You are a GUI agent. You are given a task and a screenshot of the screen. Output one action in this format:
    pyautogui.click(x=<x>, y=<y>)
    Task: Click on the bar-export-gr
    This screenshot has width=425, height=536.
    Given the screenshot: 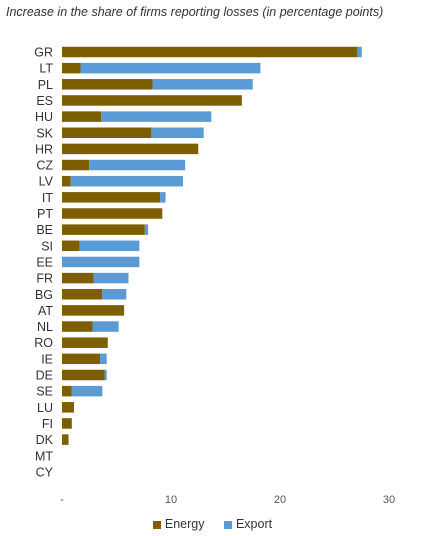 What is the action you would take?
    pyautogui.click(x=359, y=52)
    